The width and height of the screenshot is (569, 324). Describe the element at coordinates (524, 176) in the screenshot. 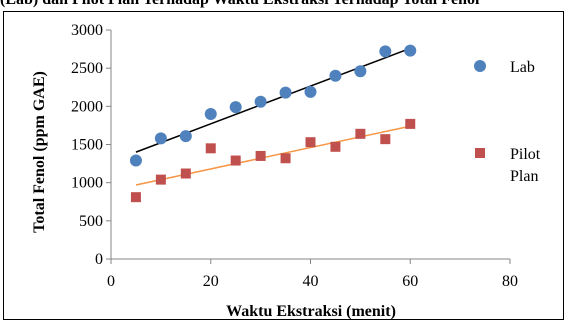

I see `legend-label-pilot-plan: Plan` at that location.